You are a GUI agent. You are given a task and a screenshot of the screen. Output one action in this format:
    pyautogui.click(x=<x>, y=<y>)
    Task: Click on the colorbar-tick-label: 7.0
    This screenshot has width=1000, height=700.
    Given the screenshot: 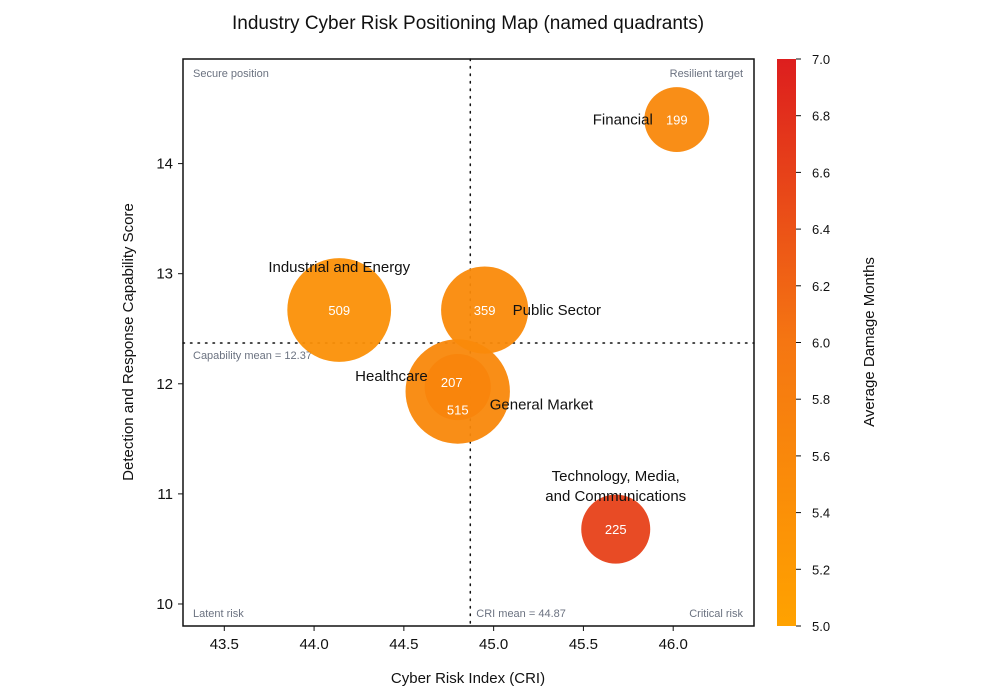 What is the action you would take?
    pyautogui.click(x=821, y=59)
    